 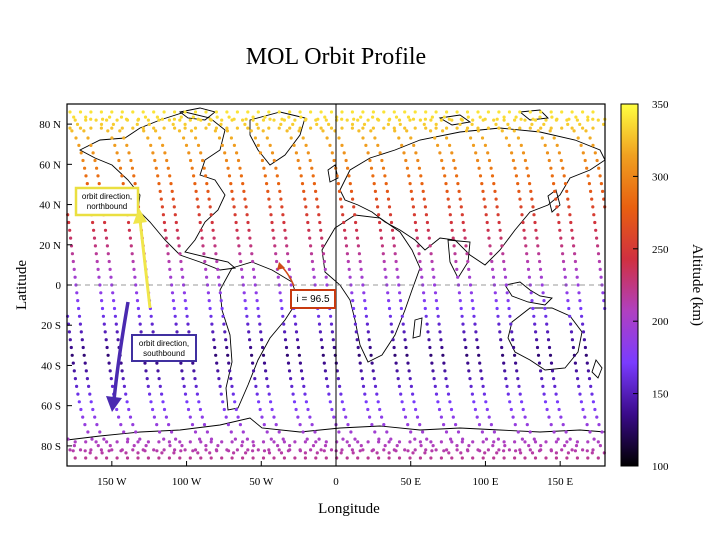 I want to click on inclination-box, so click(x=313, y=299).